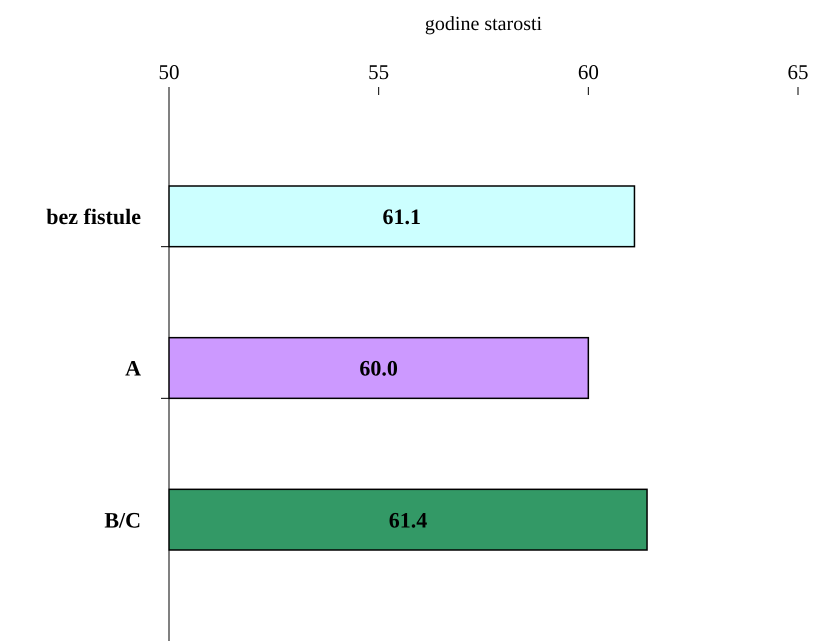  Describe the element at coordinates (379, 72) in the screenshot. I see `x-tick-label: 55` at that location.